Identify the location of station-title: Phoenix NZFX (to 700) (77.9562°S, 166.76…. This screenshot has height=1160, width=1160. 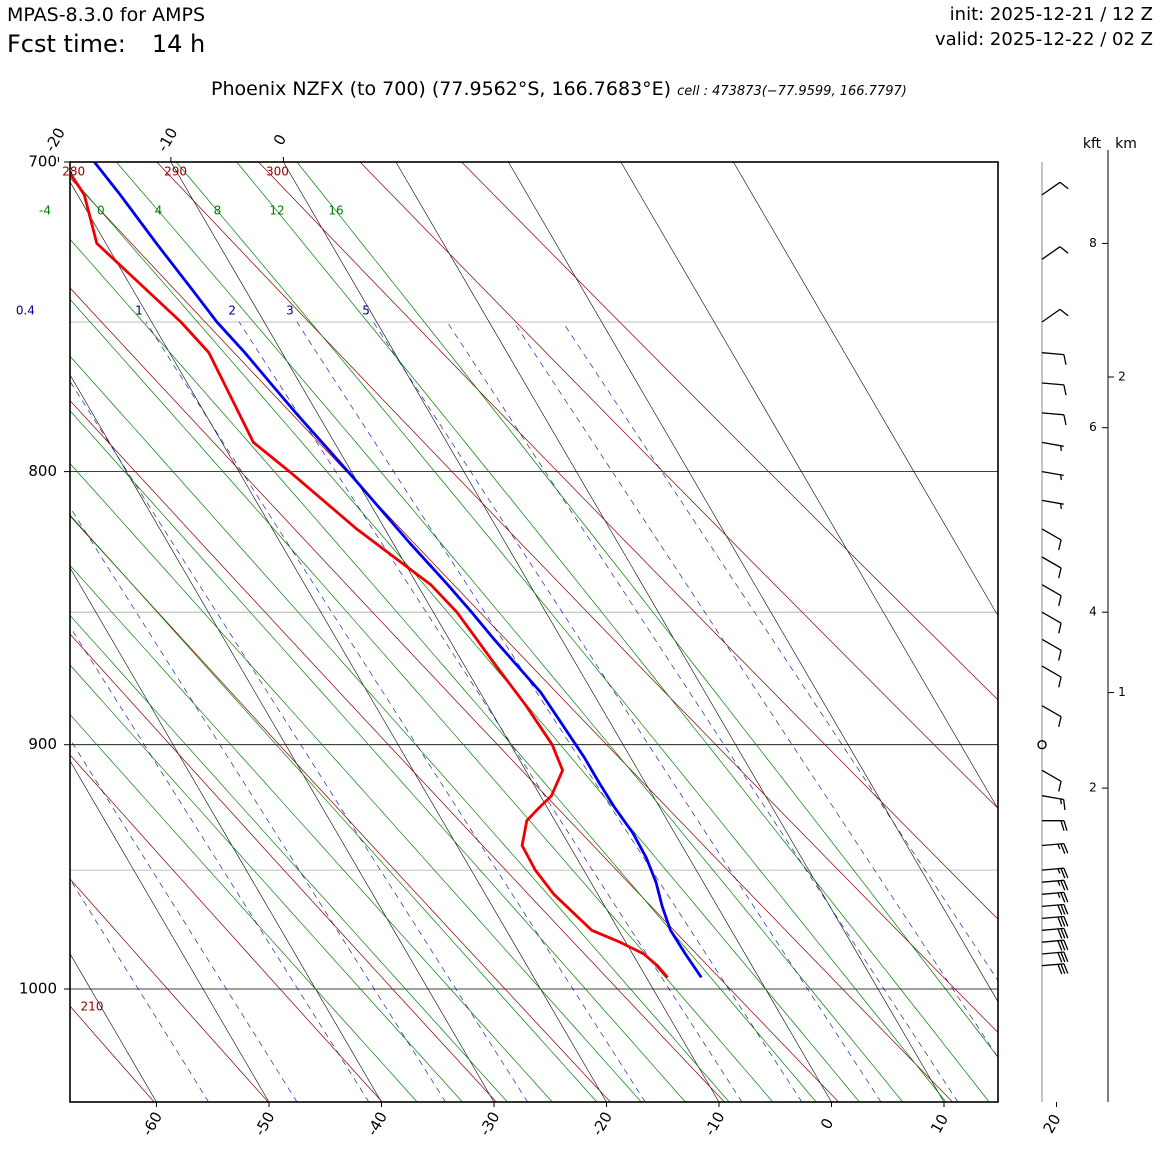
(441, 89).